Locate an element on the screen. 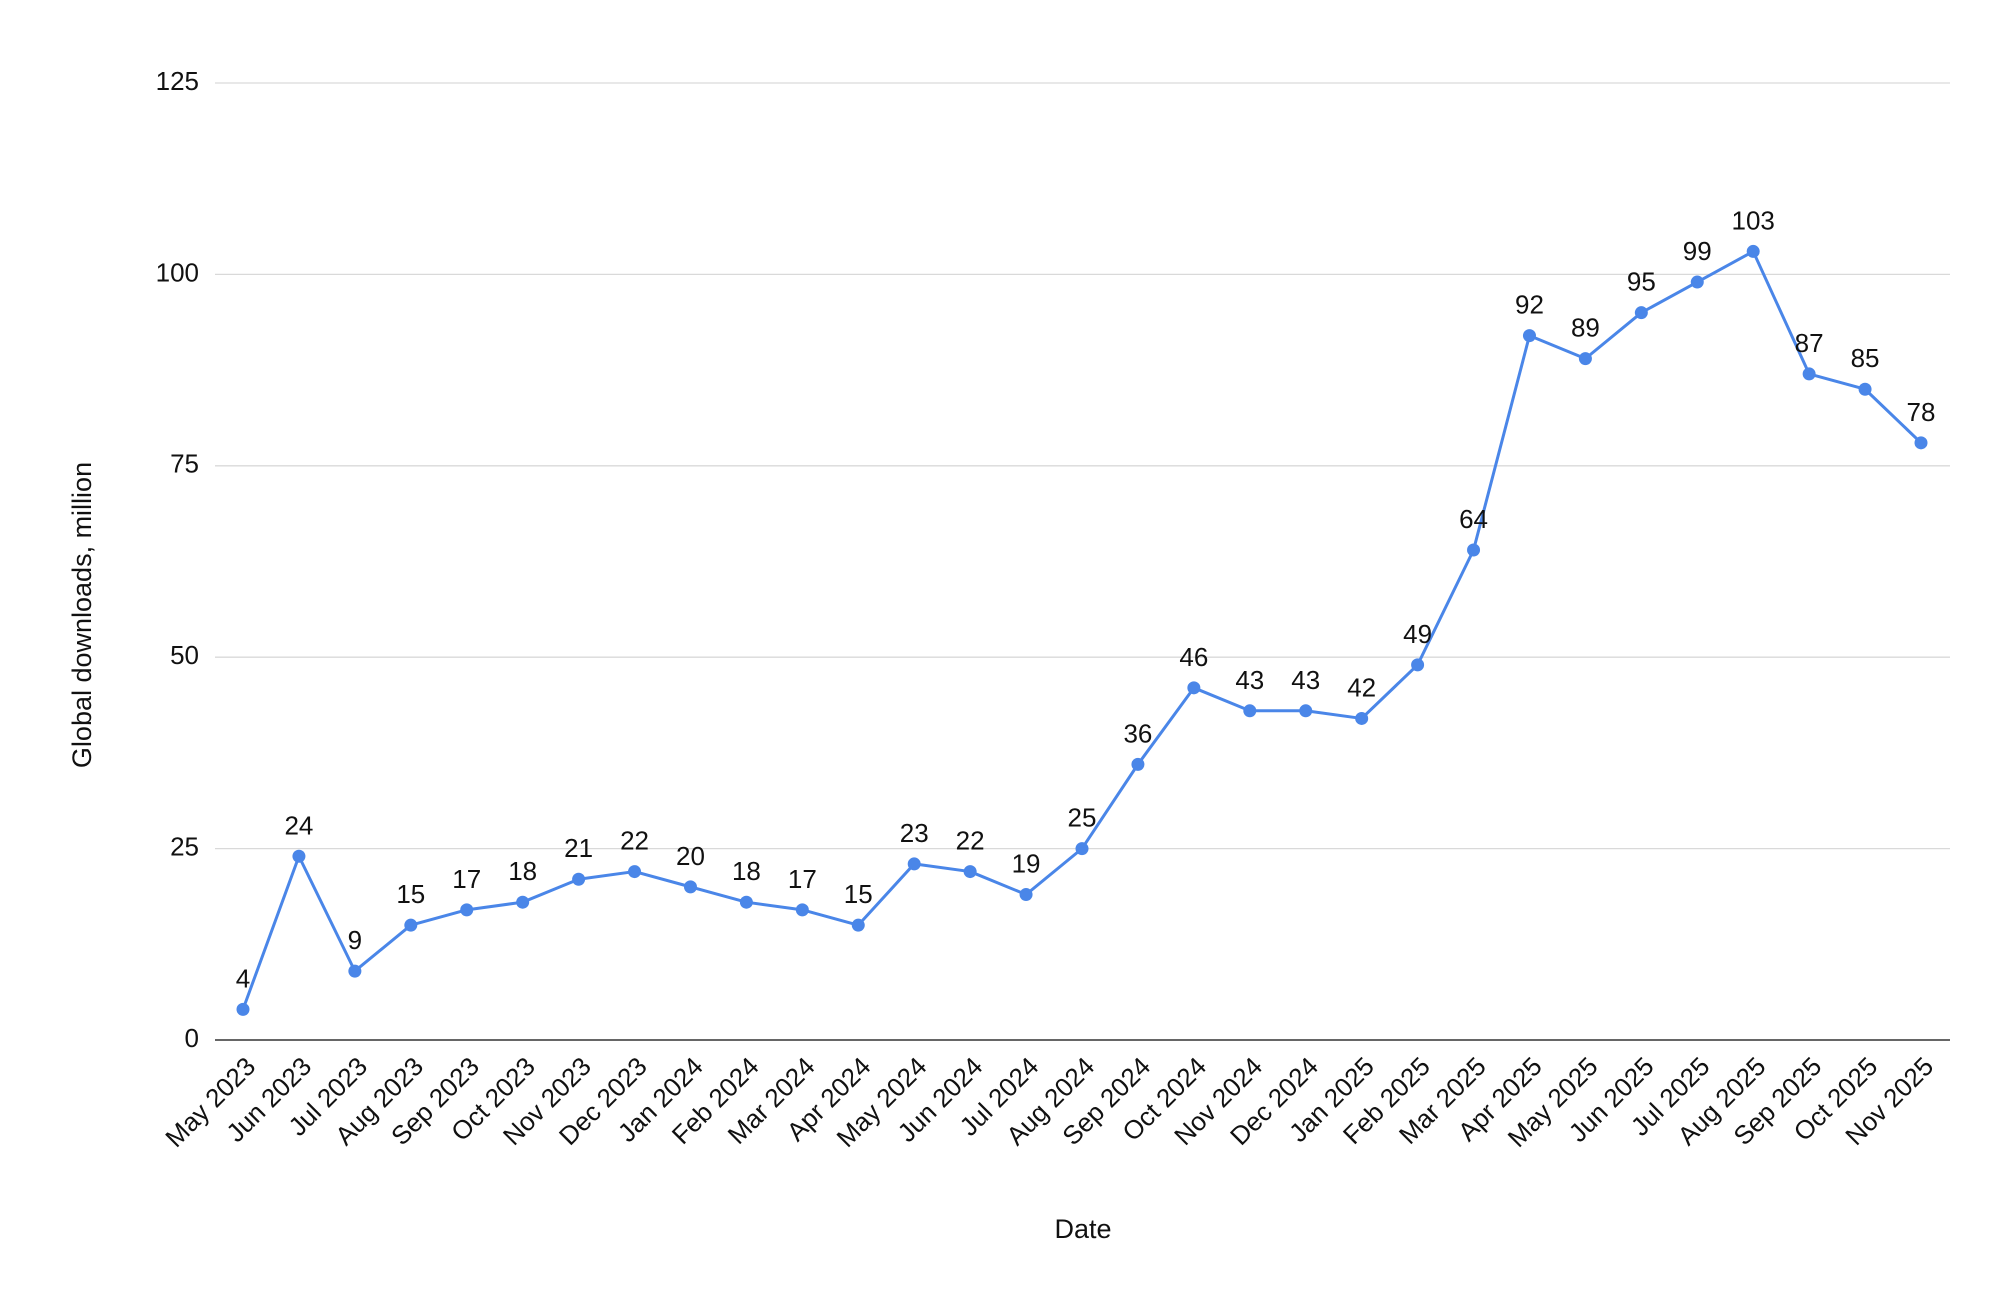 The image size is (1999, 1303). data-label: 87 is located at coordinates (1809, 343).